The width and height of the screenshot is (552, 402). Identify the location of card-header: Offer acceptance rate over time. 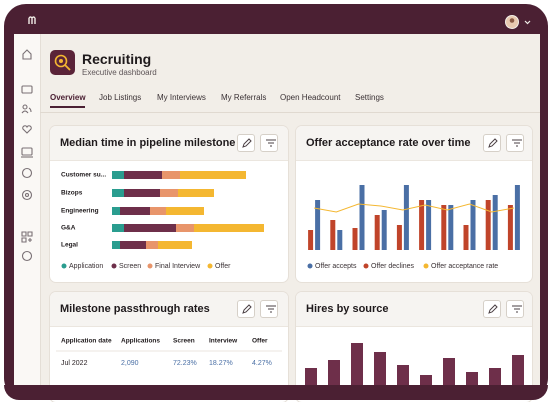
(414, 143).